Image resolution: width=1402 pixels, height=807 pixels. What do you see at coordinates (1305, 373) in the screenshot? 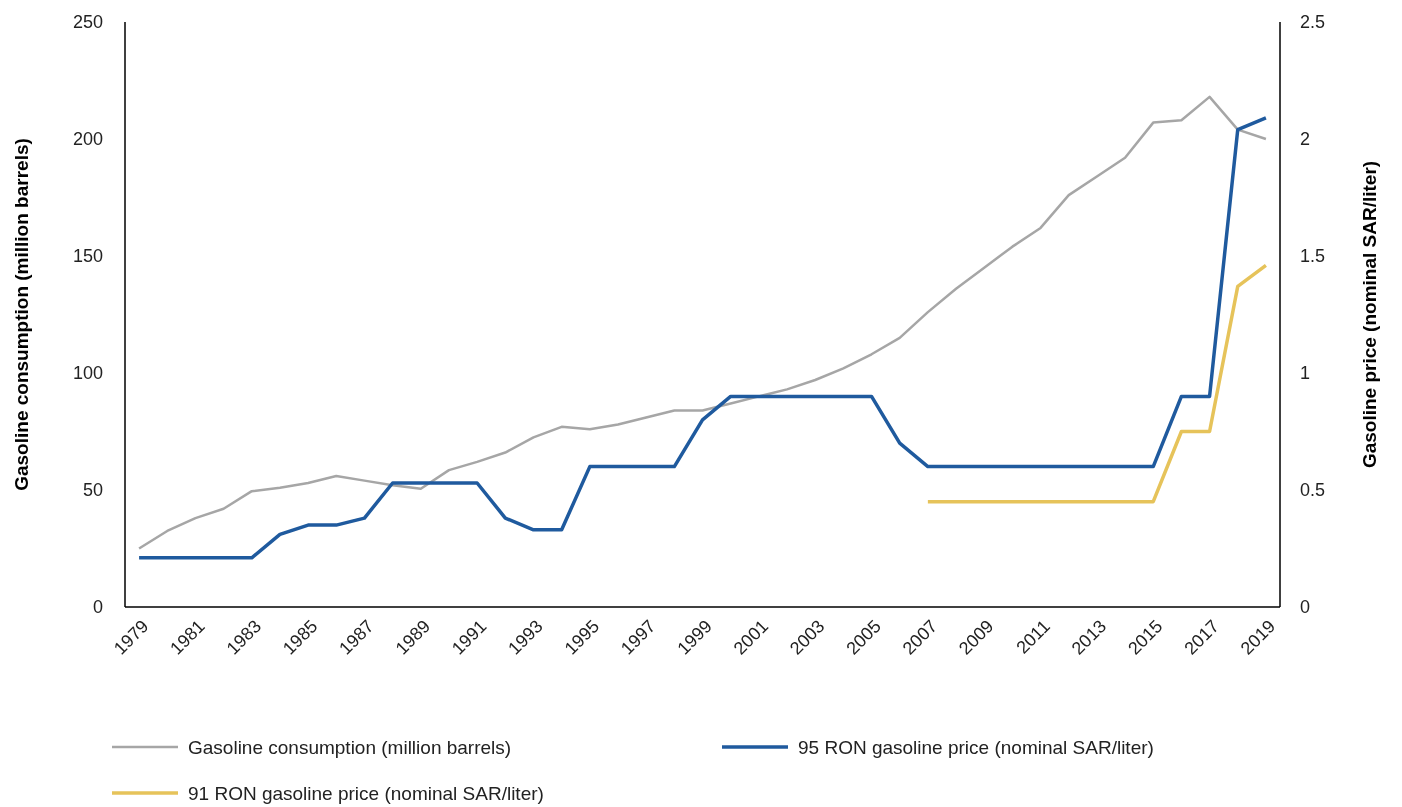
I see `y2-tick-label: 1` at bounding box center [1305, 373].